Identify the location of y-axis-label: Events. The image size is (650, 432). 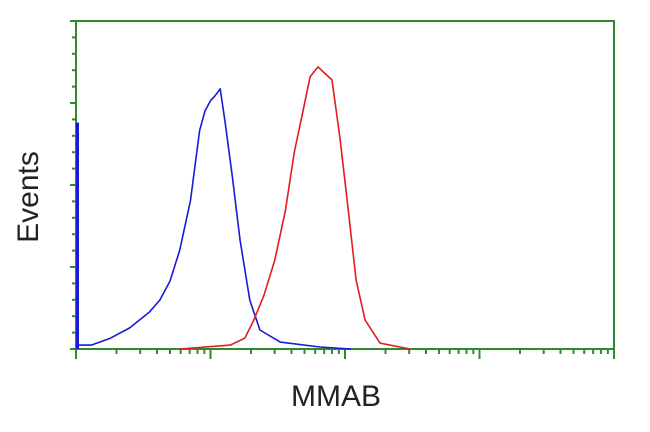
(28, 197).